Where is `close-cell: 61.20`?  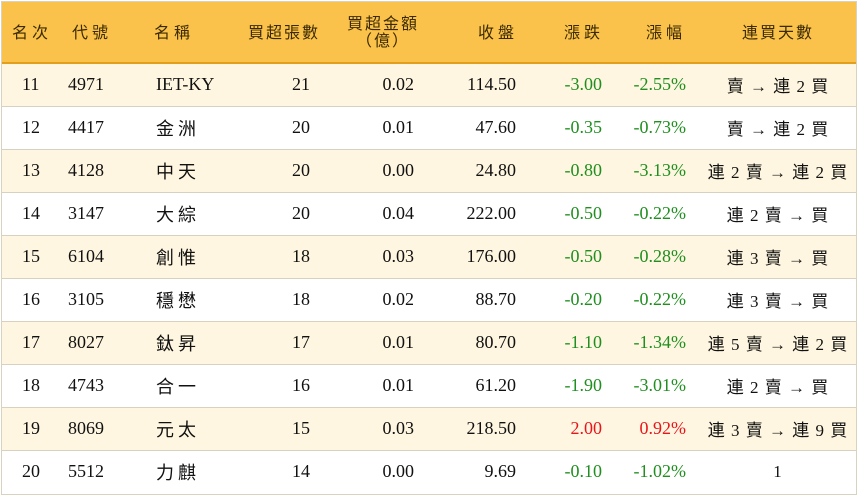
close-cell: 61.20 is located at coordinates (473, 386).